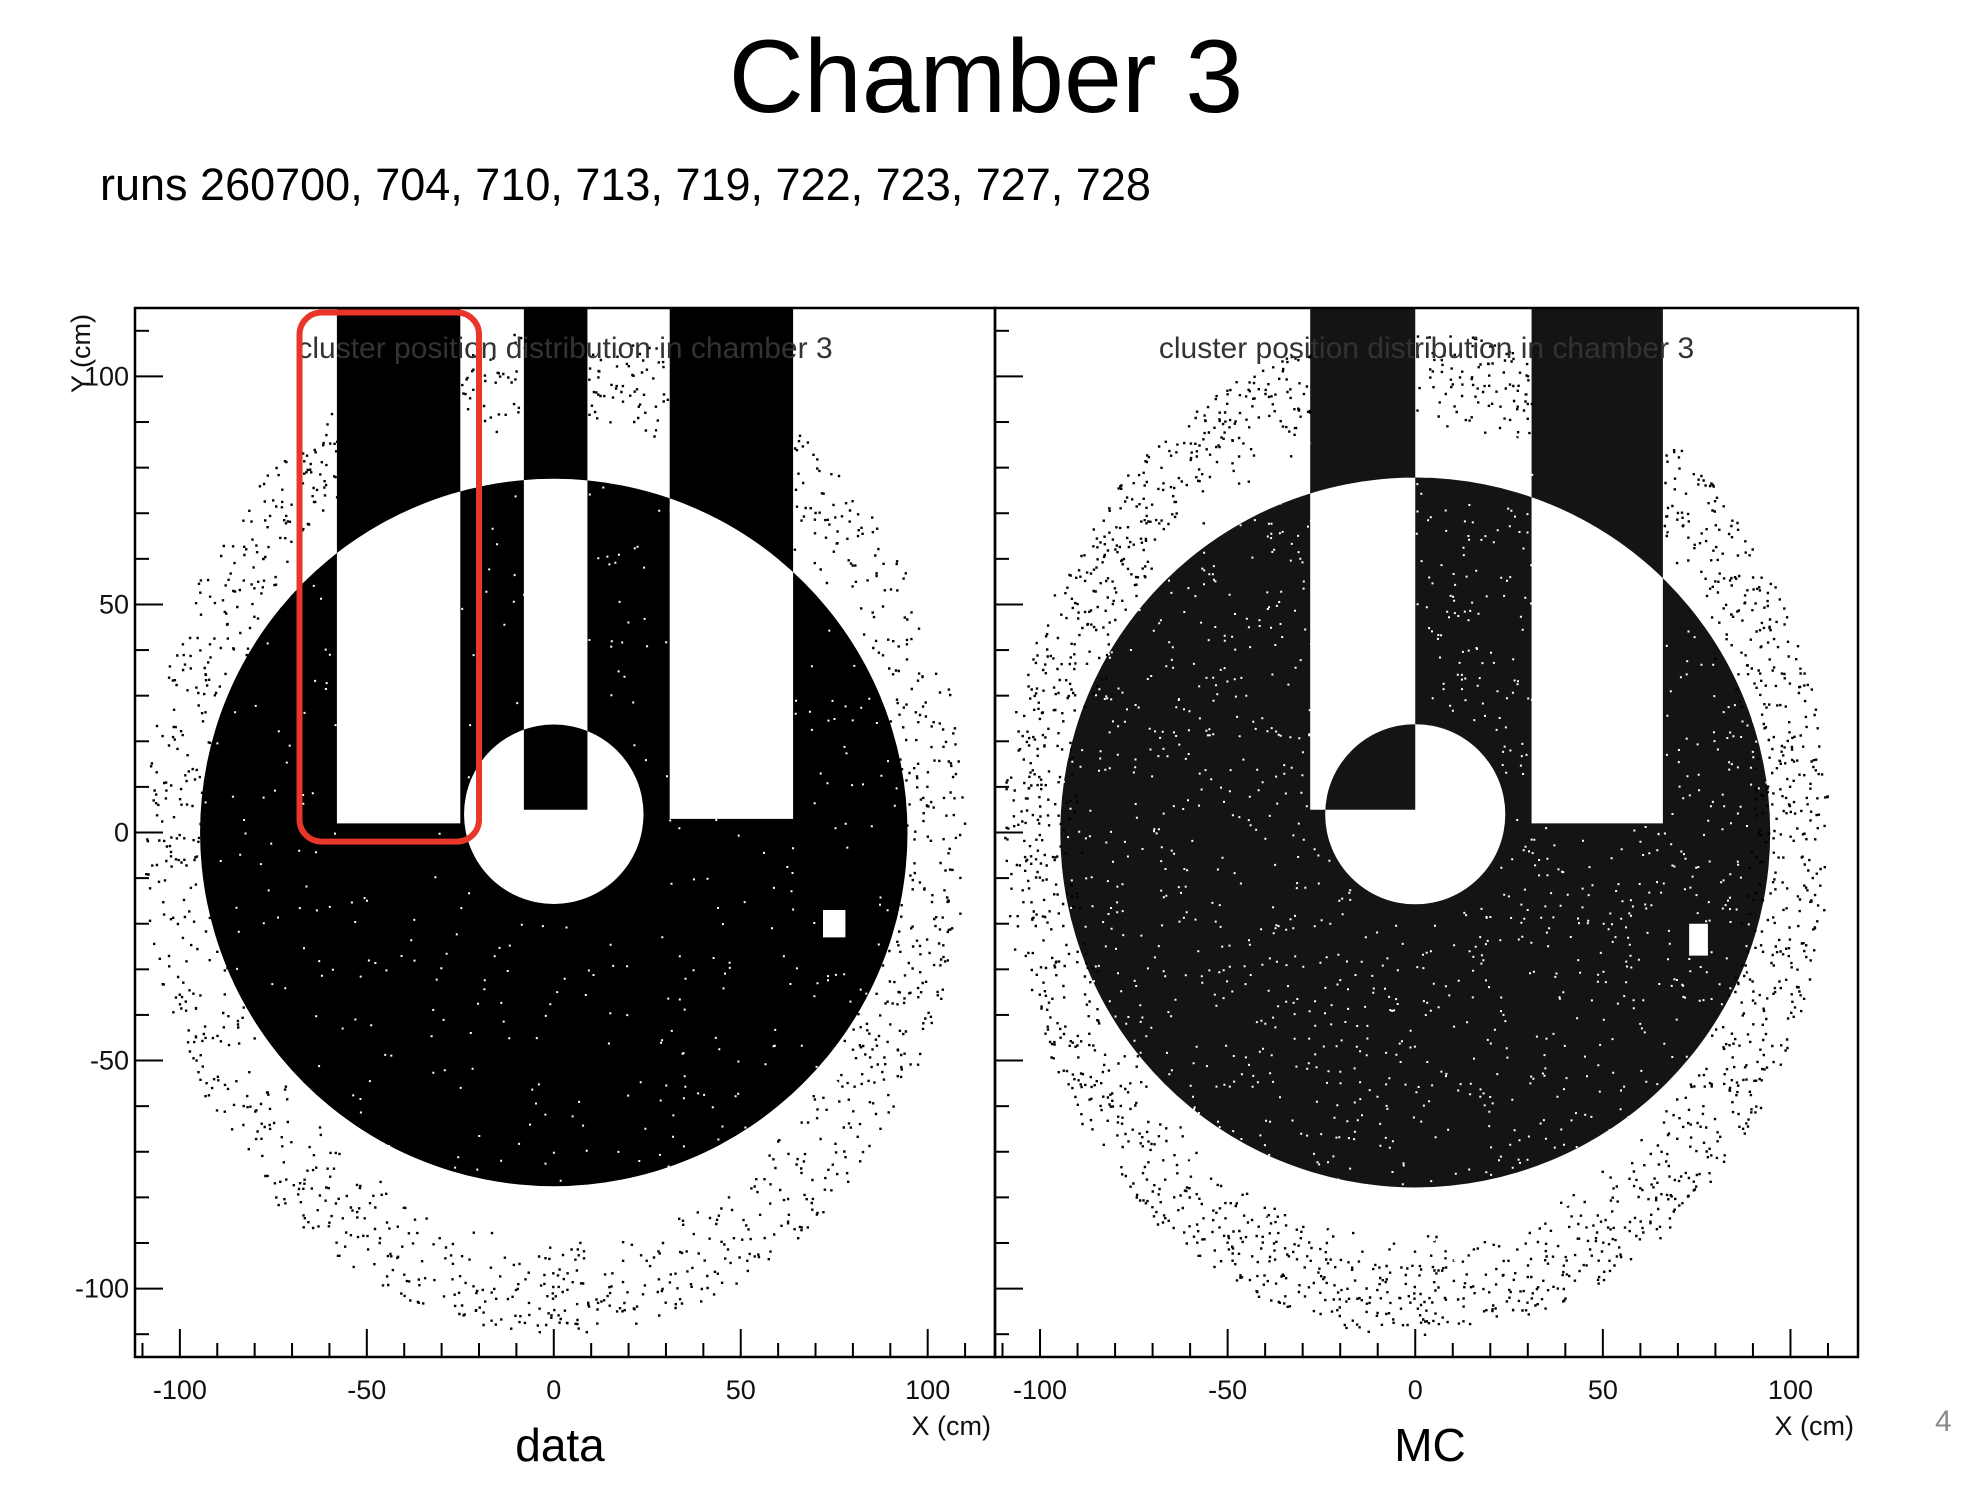 The height and width of the screenshot is (1488, 1972). Describe the element at coordinates (389, 577) in the screenshot. I see `highlight-box` at that location.